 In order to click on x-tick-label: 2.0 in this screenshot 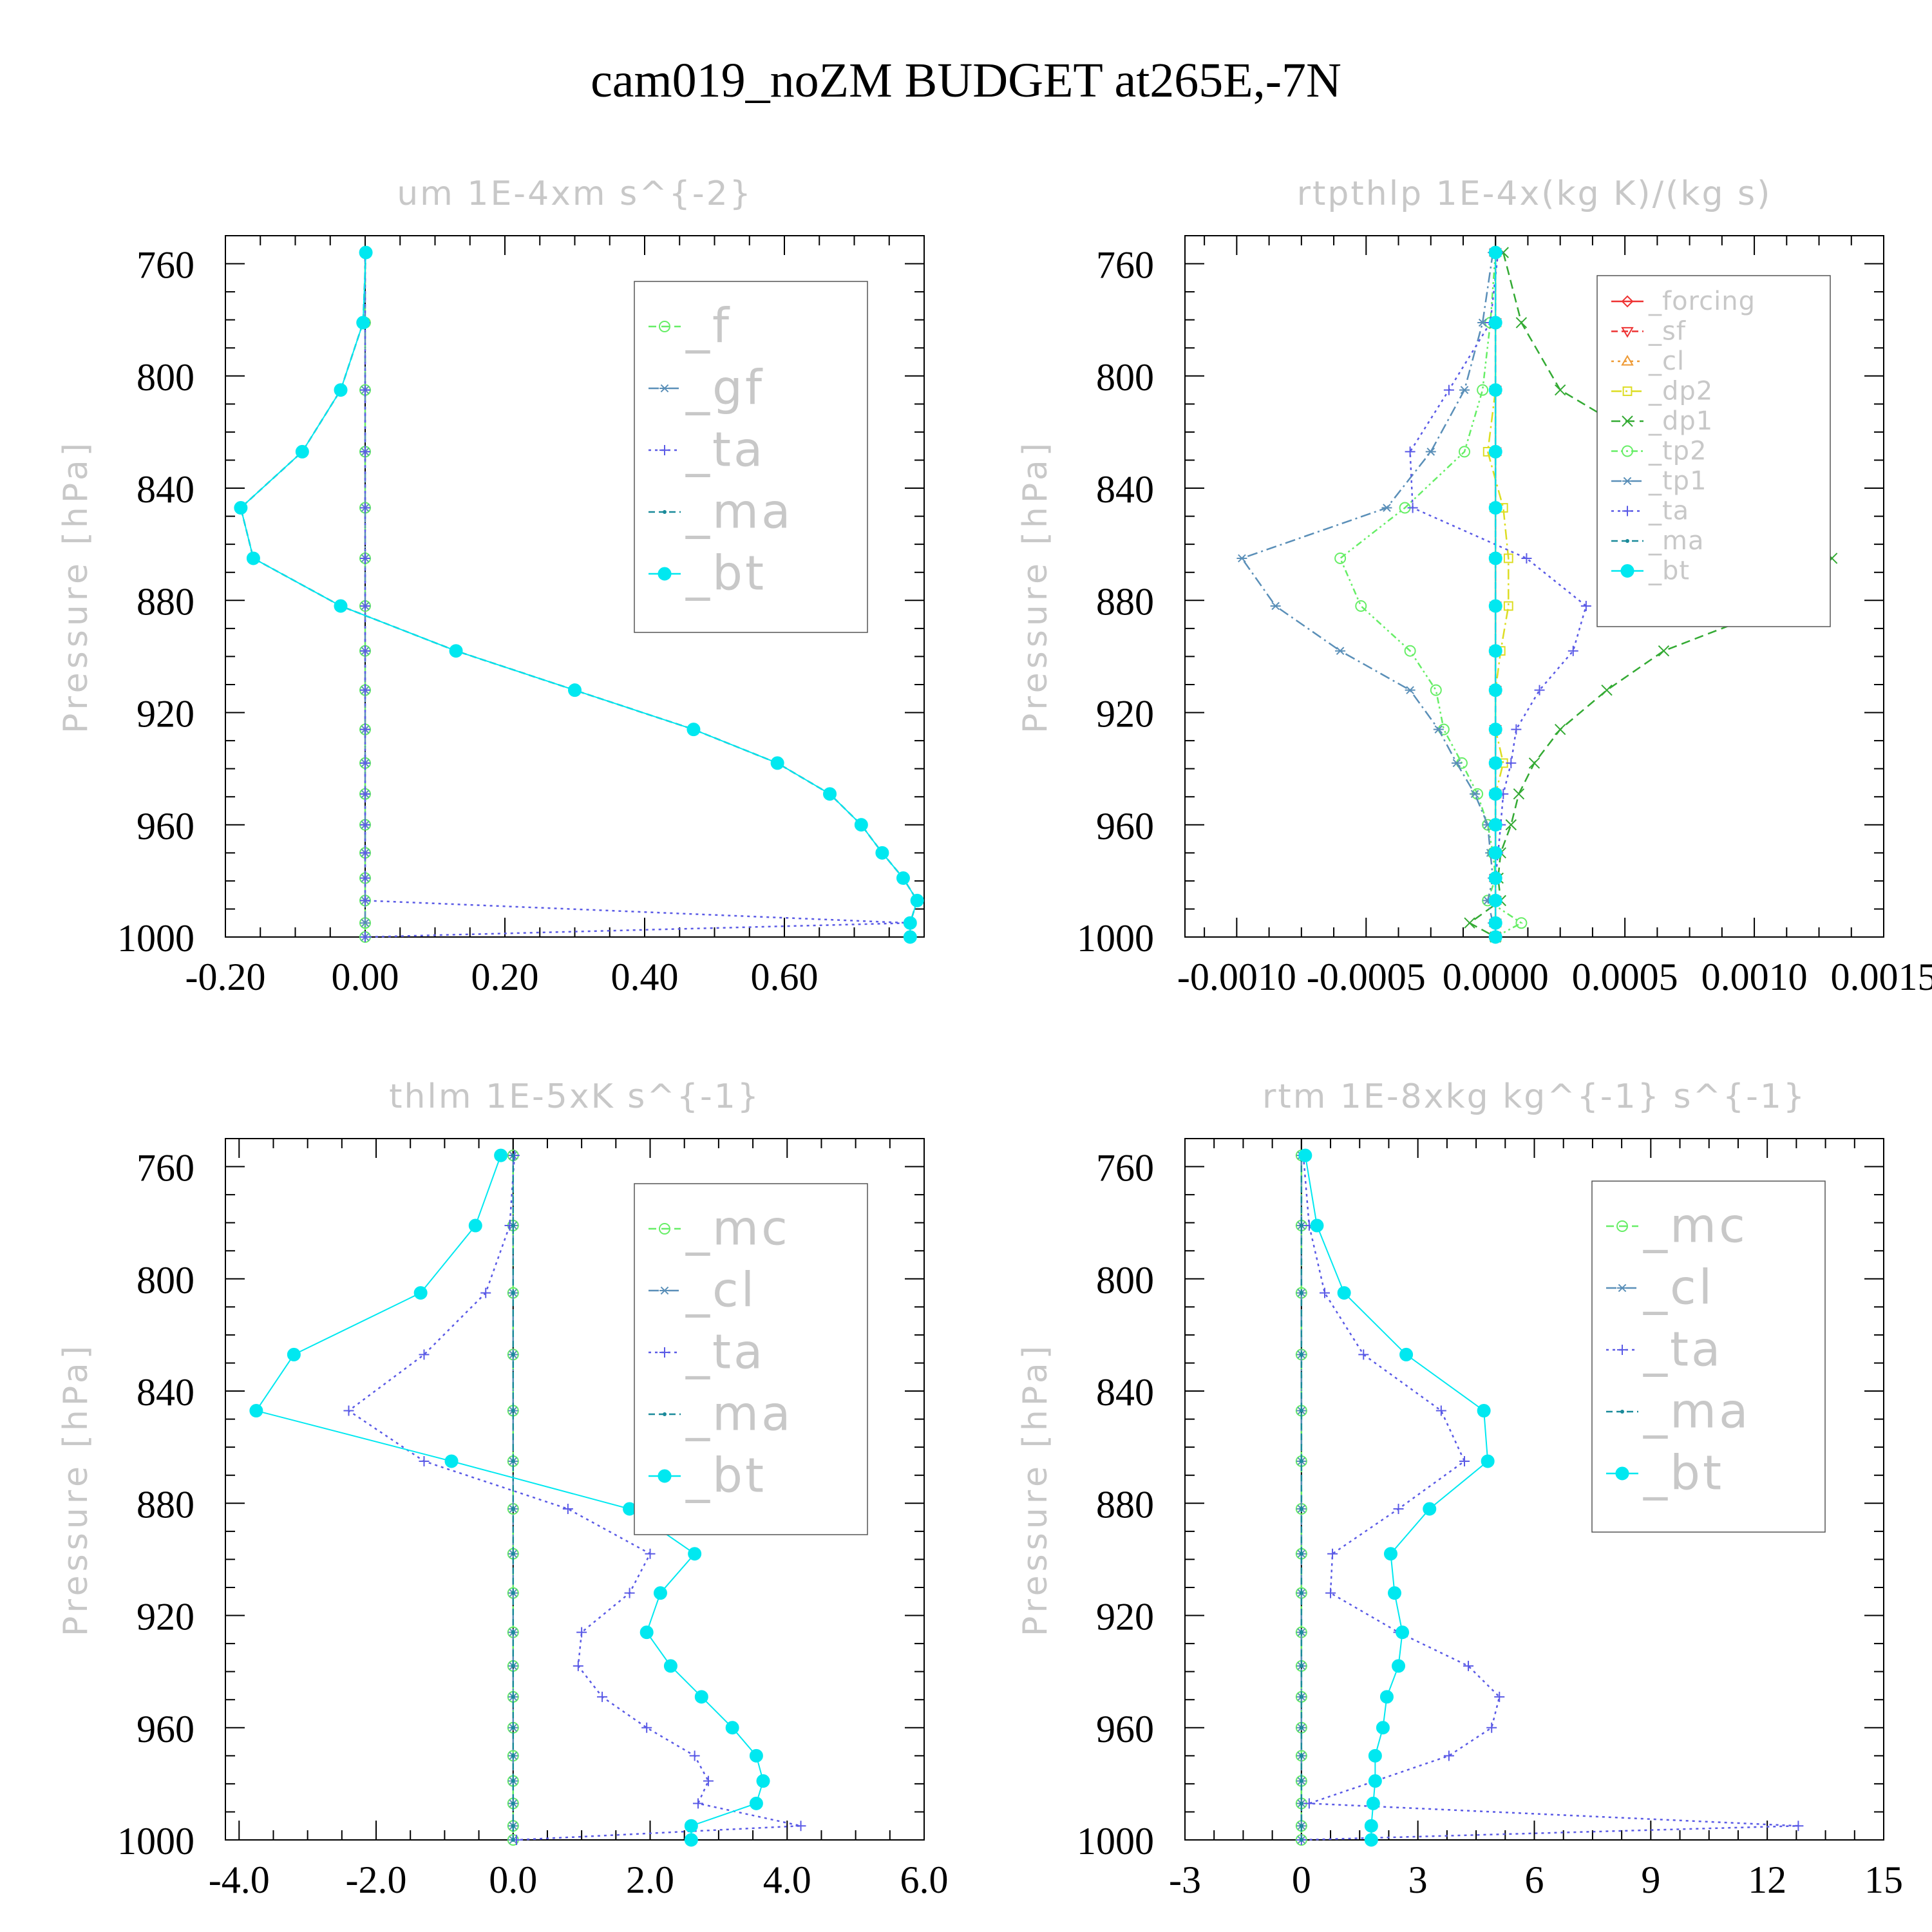, I will do `click(650, 1880)`.